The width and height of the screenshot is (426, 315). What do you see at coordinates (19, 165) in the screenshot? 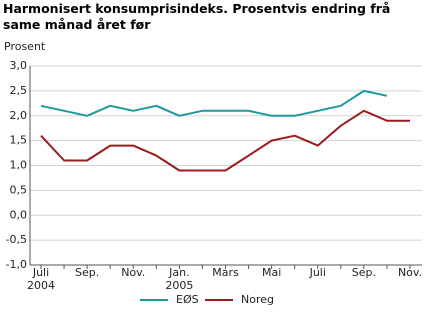
I see `y-tick-label: 1,0` at bounding box center [19, 165].